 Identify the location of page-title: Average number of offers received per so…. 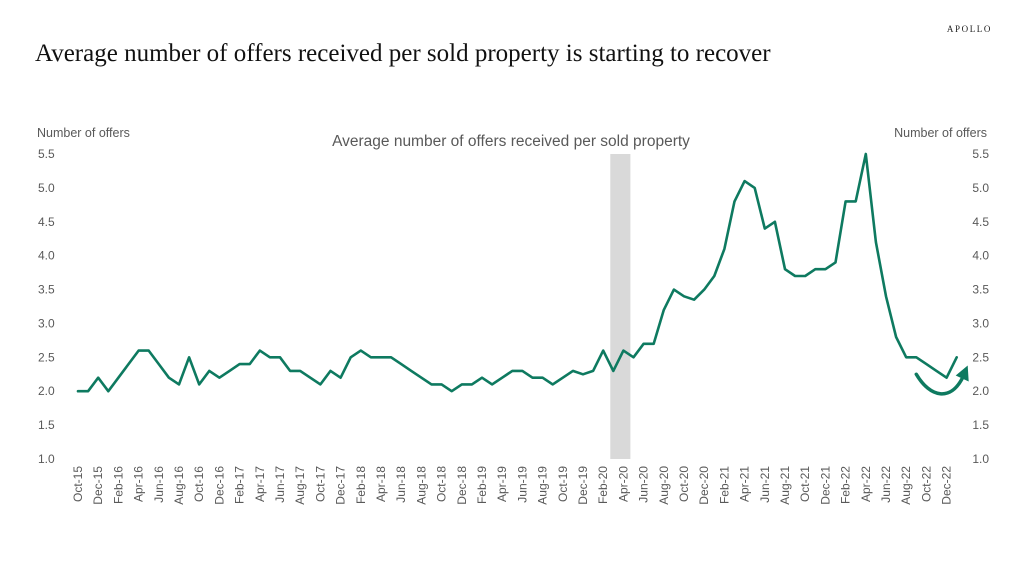
(403, 53).